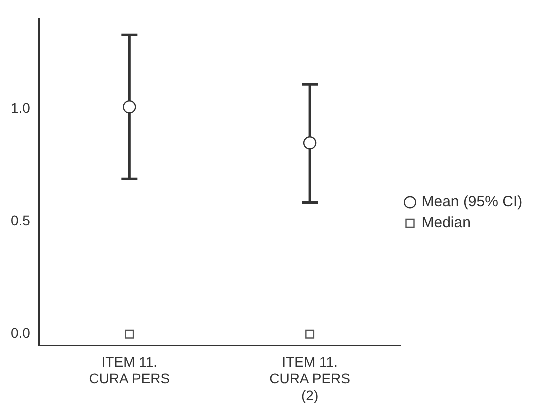  What do you see at coordinates (20, 333) in the screenshot?
I see `y-tick-label: 0.0` at bounding box center [20, 333].